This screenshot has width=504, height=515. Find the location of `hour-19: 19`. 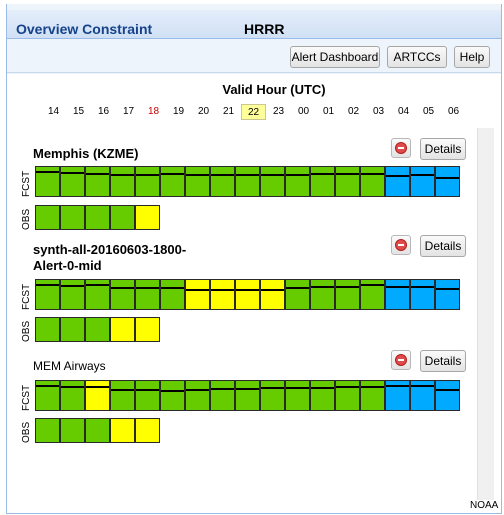

hour-19: 19 is located at coordinates (178, 111).